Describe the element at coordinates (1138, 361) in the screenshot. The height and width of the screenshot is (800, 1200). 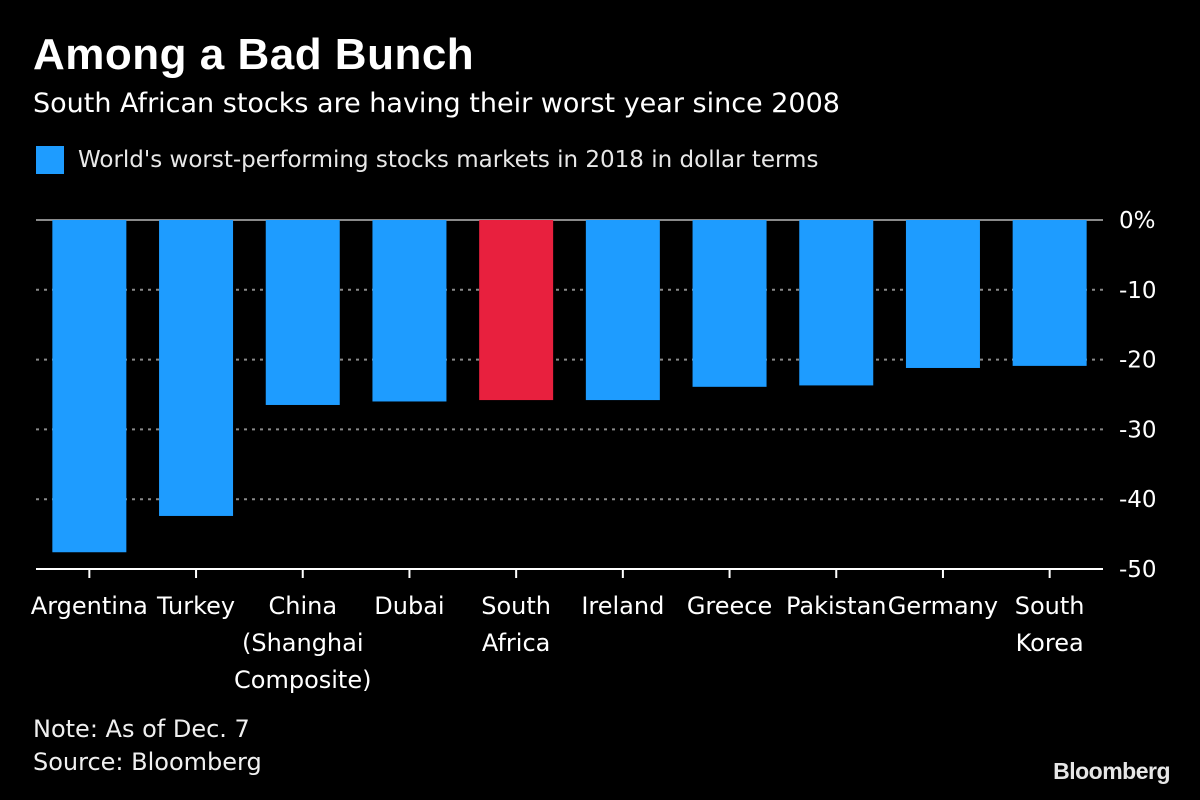
I see `y-tick-label: -20` at that location.